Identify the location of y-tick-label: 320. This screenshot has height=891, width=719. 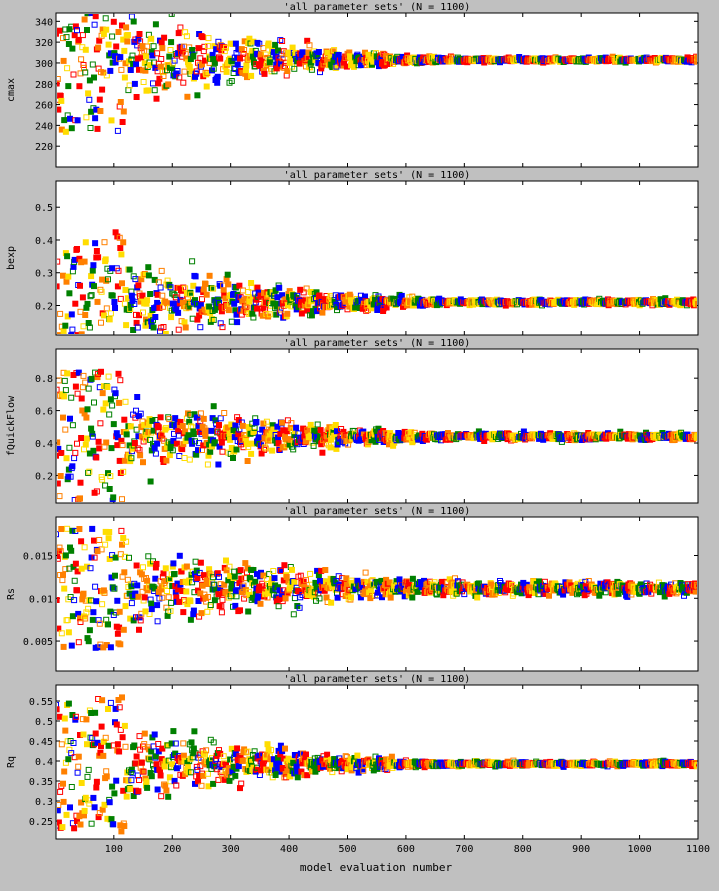
(44, 43).